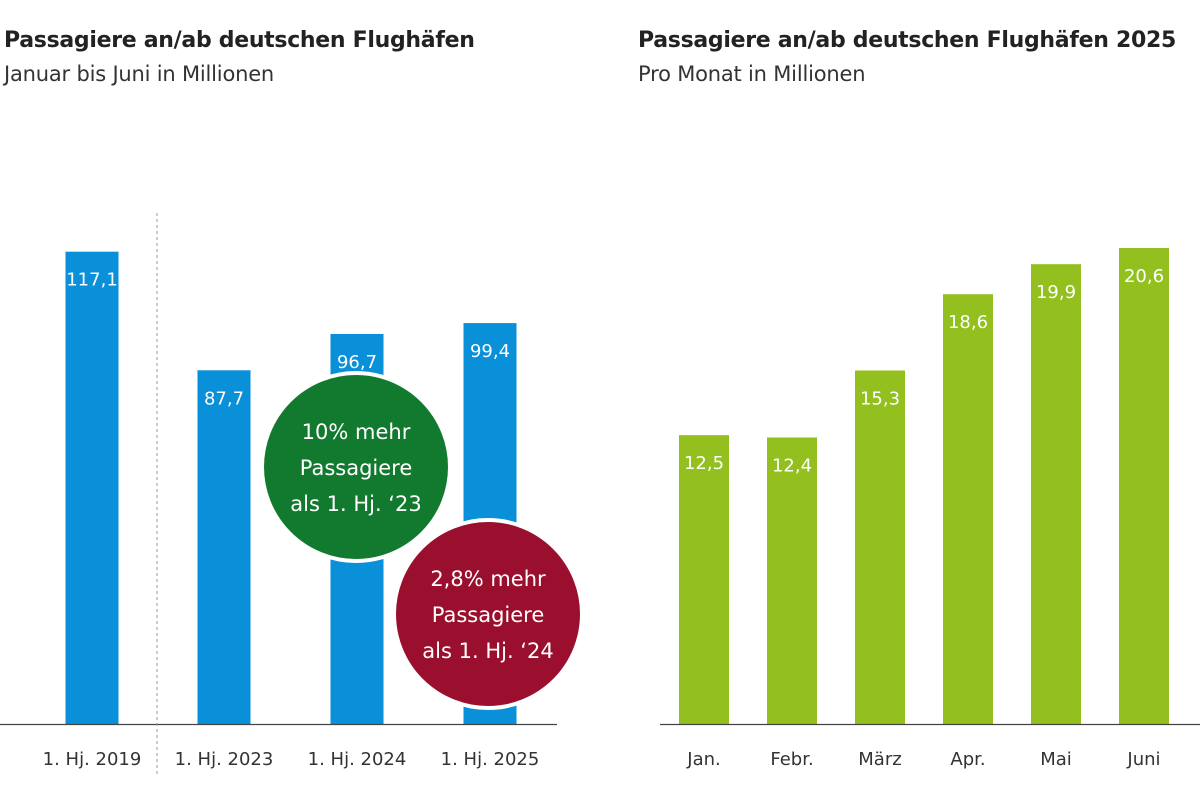  I want to click on chart1-value-label-2: 15,3, so click(880, 398).